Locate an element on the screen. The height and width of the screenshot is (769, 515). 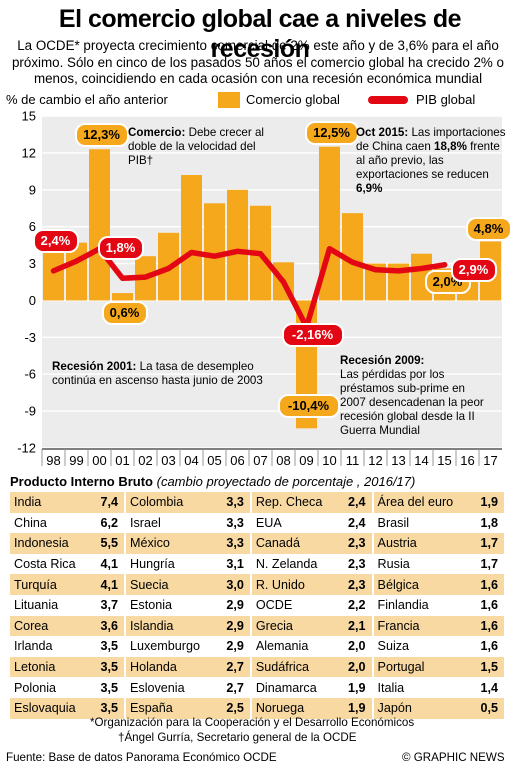
country-gdp-value: 3,0 is located at coordinates (234, 584).